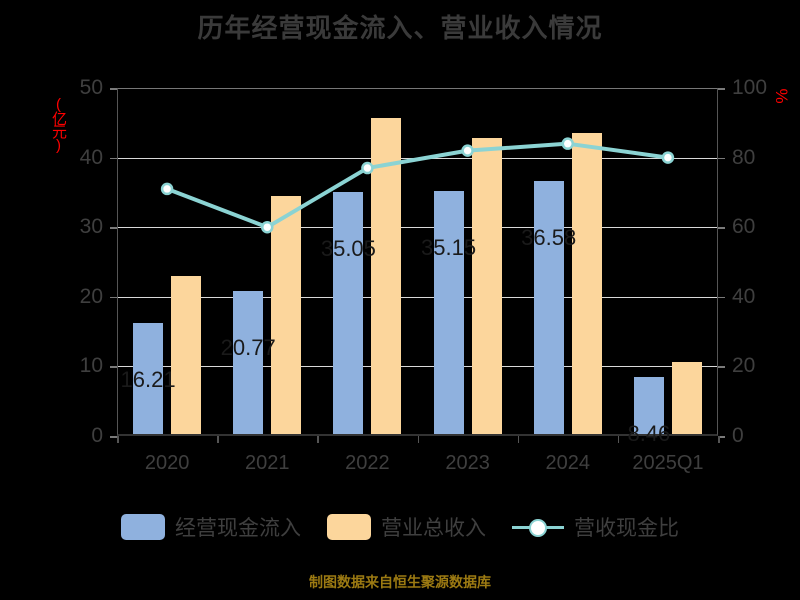 The image size is (800, 600). I want to click on legend-swatch-orange-icon, so click(349, 527).